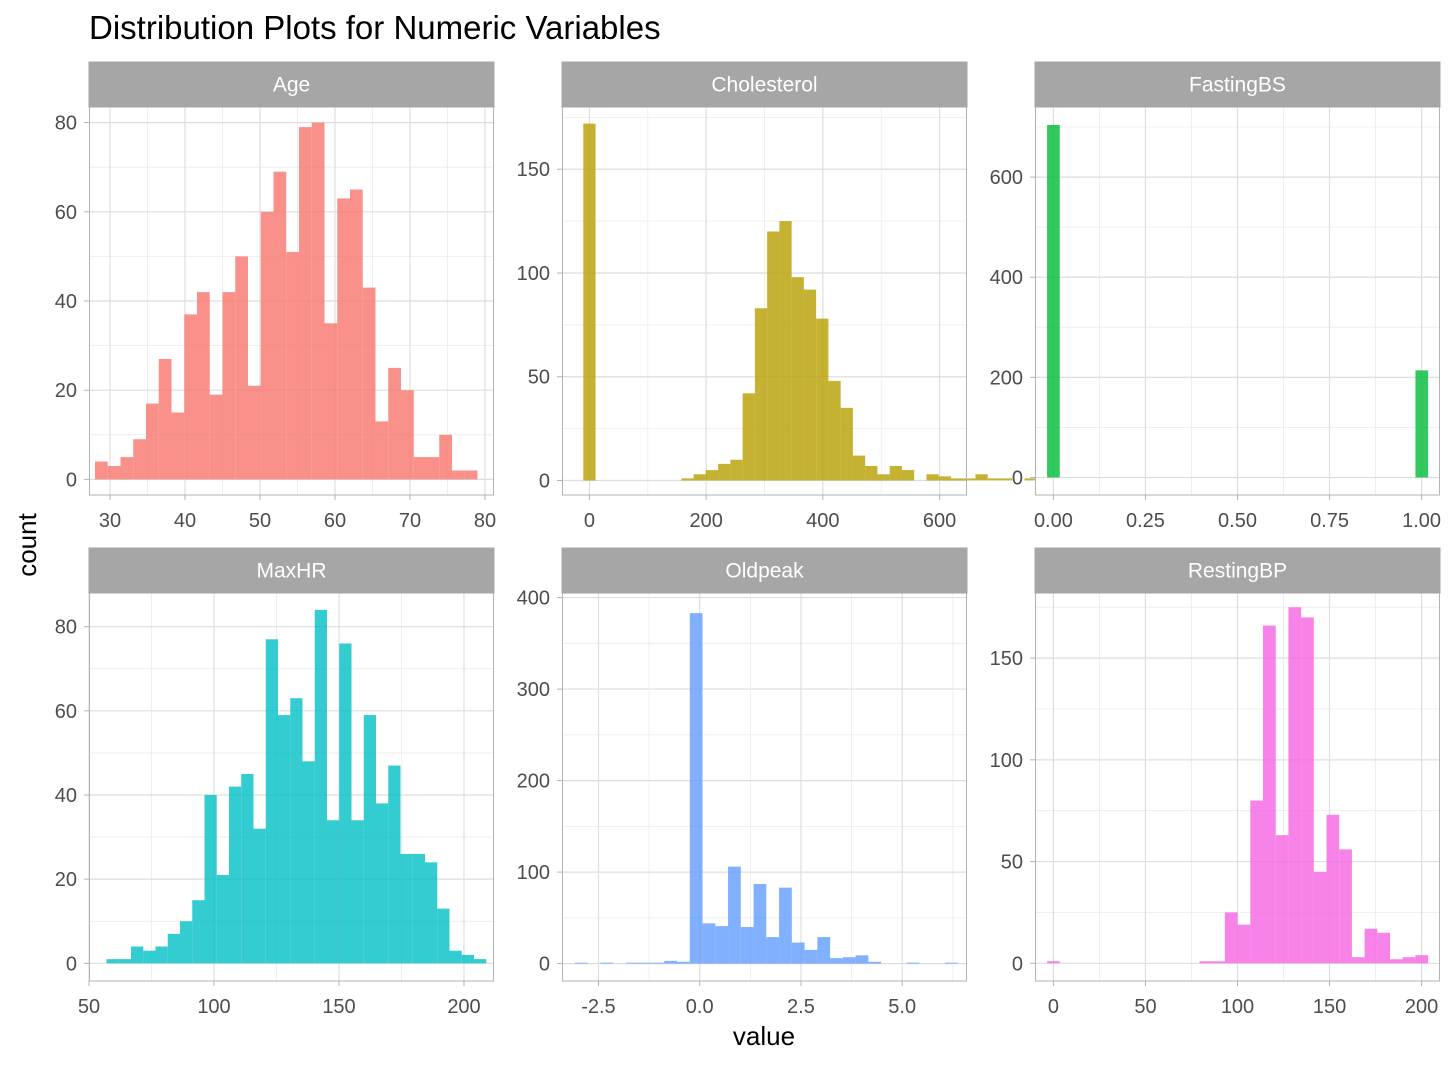 This screenshot has width=1456, height=1066. What do you see at coordinates (764, 85) in the screenshot?
I see `facet-label-cholesterol: Cholesterol` at bounding box center [764, 85].